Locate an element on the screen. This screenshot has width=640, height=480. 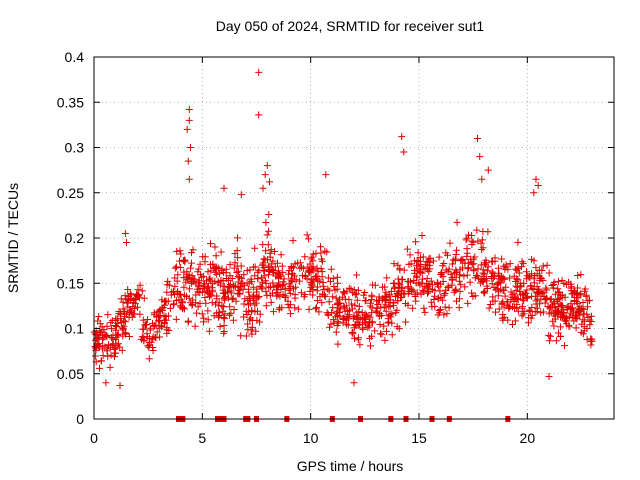
x-tick-label: 20 is located at coordinates (528, 438).